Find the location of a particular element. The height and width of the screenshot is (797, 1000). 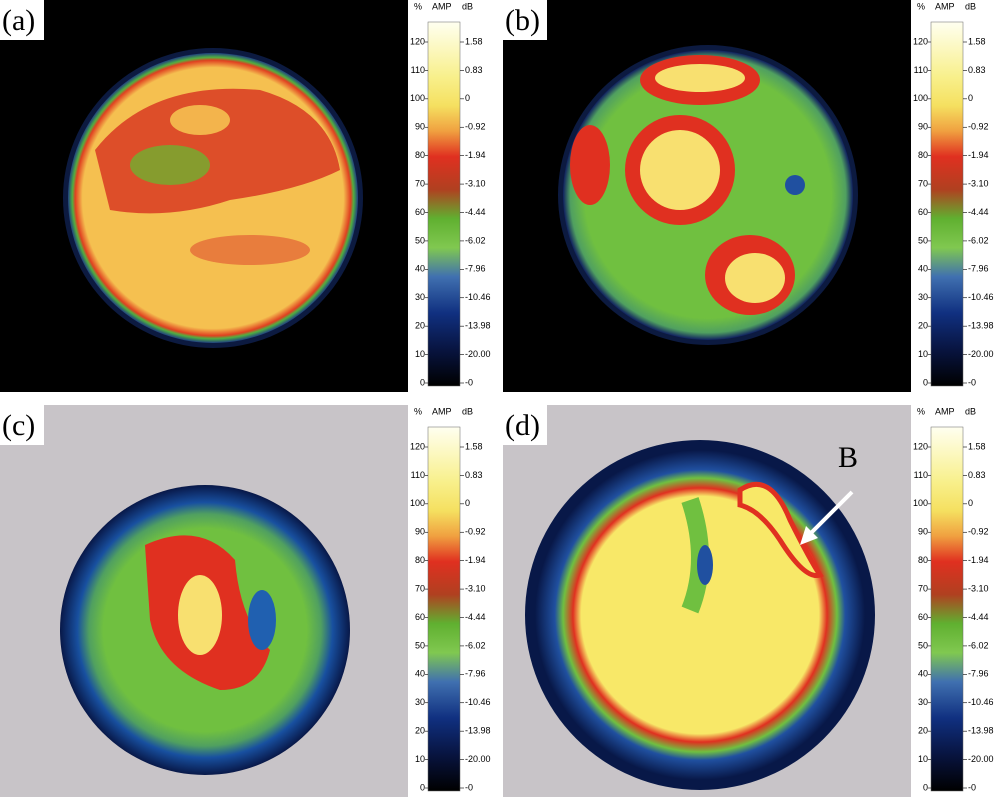

panel-label: (d) is located at coordinates (522, 425).